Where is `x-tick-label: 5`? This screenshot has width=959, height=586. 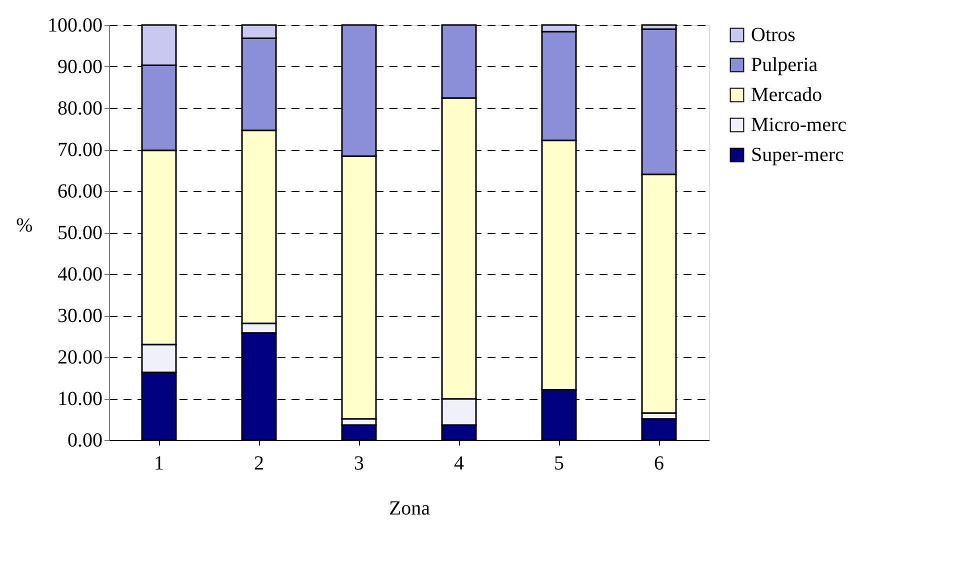 x-tick-label: 5 is located at coordinates (559, 463).